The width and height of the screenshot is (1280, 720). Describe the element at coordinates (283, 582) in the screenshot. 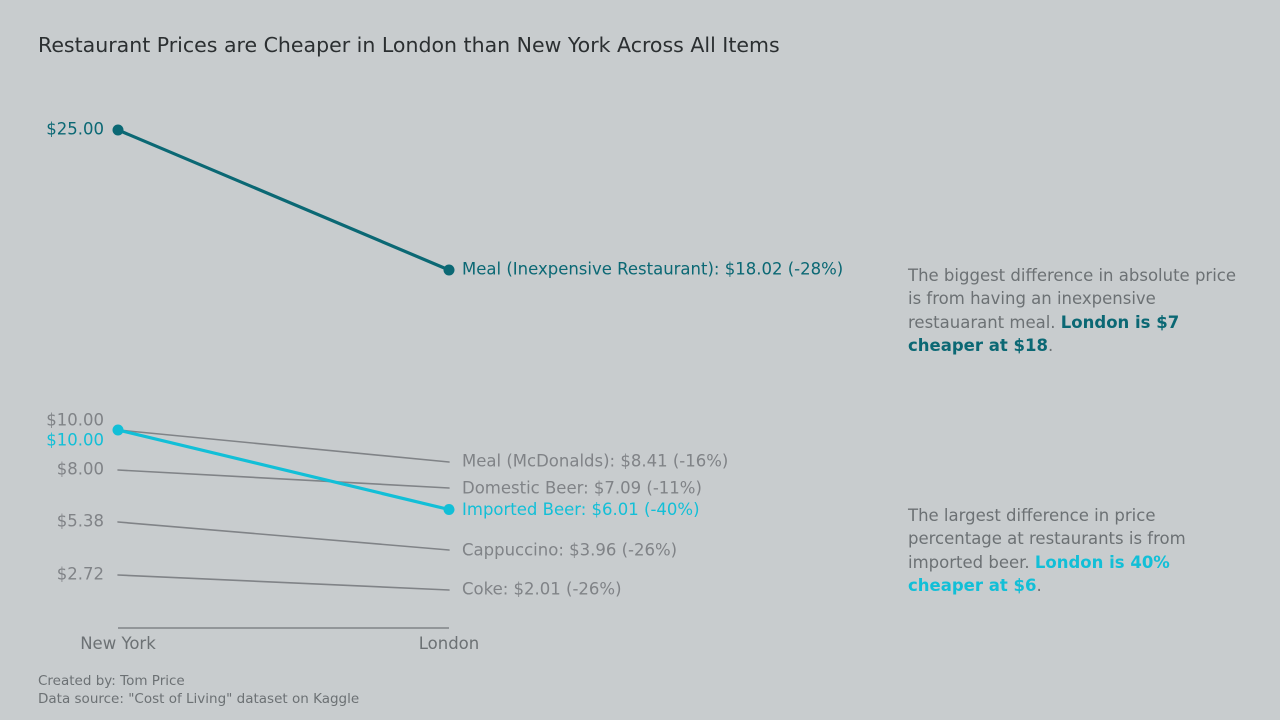

I see `series-line-coke` at that location.